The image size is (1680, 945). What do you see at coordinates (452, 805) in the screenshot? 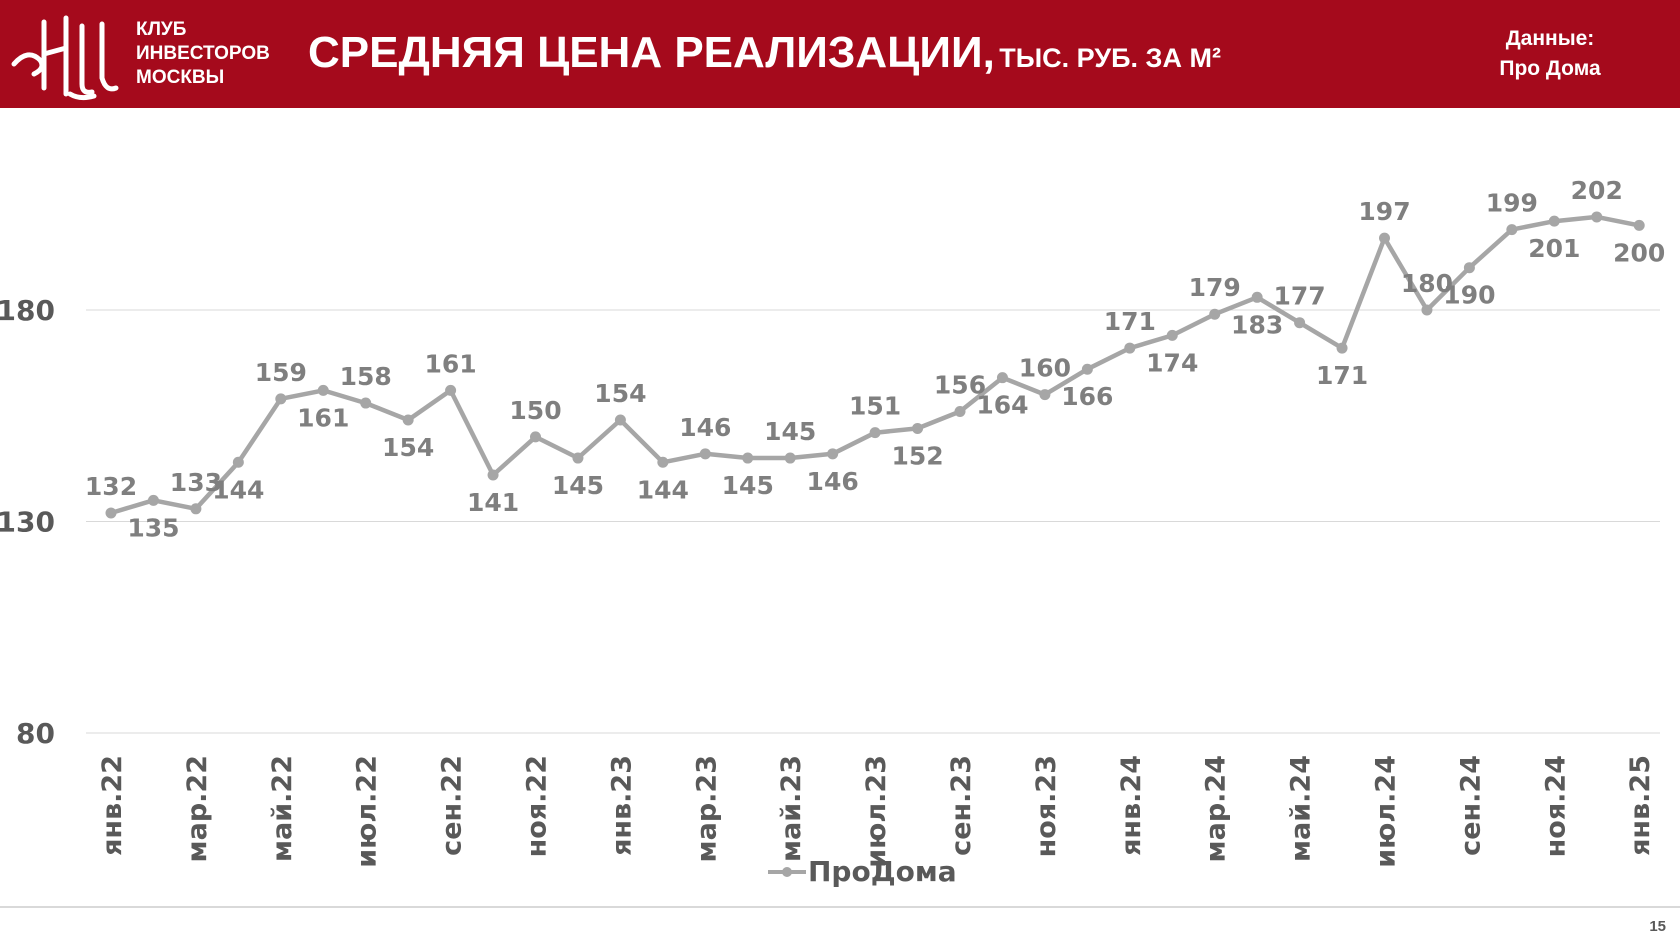
I see `x-tick-label: сен.22` at bounding box center [452, 805].